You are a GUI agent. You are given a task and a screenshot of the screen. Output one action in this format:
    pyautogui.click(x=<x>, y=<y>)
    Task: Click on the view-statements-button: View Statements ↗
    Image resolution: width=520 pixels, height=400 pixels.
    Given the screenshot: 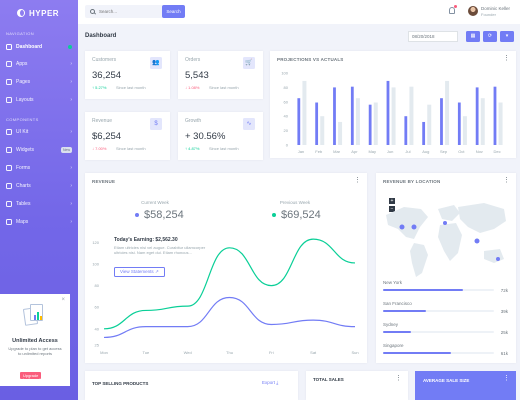 What is the action you would take?
    pyautogui.click(x=139, y=272)
    